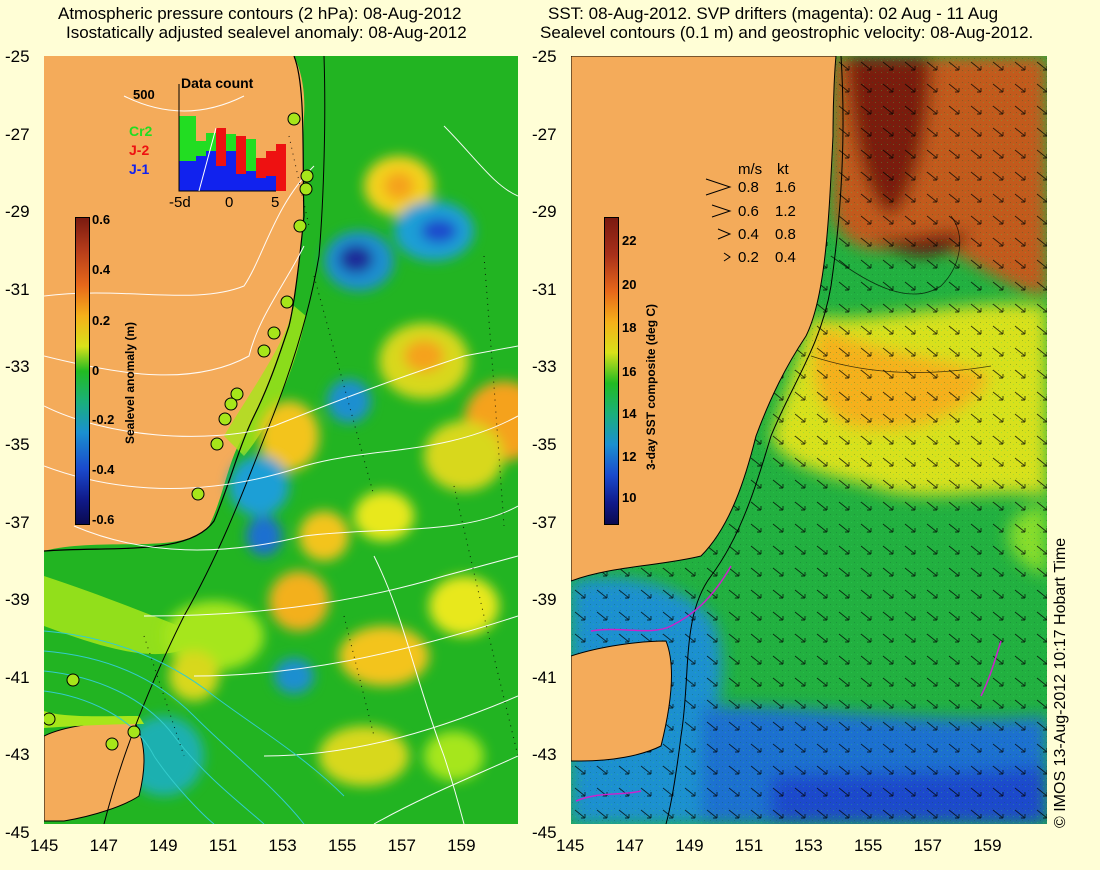 The height and width of the screenshot is (870, 1100). What do you see at coordinates (82, 371) in the screenshot?
I see `sealevel-colorbar` at bounding box center [82, 371].